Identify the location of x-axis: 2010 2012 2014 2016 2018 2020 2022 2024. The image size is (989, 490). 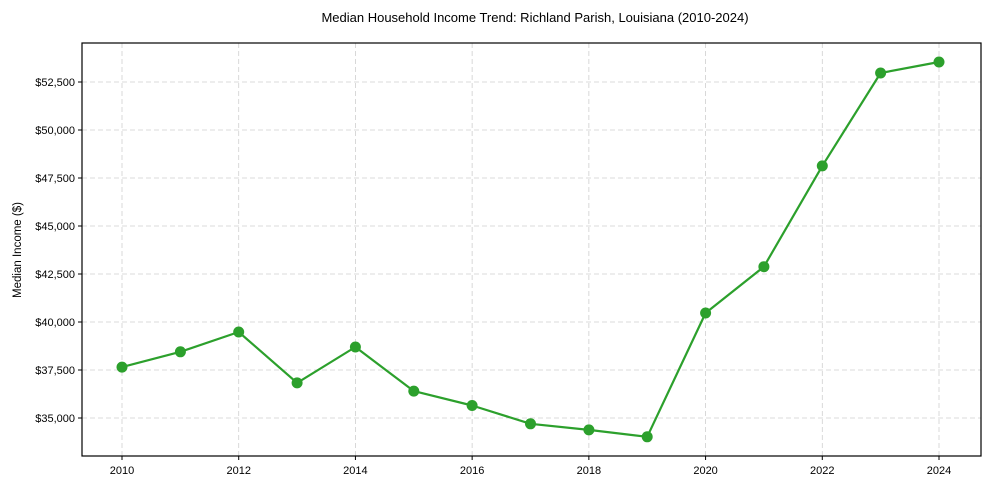
(530, 466).